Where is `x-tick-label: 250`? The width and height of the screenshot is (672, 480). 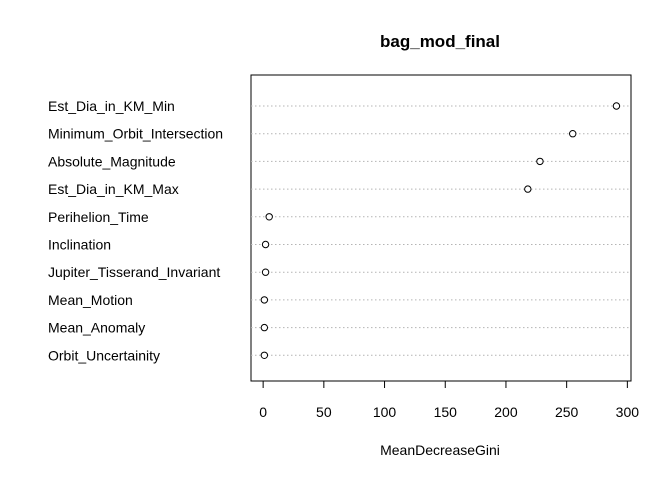
x-tick-label: 250 is located at coordinates (567, 412).